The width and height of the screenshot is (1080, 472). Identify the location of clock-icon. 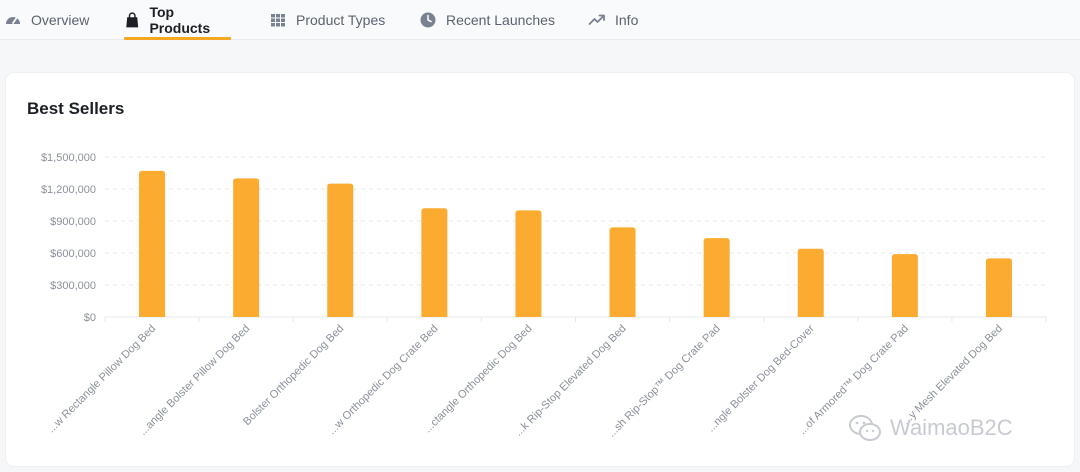
(428, 20).